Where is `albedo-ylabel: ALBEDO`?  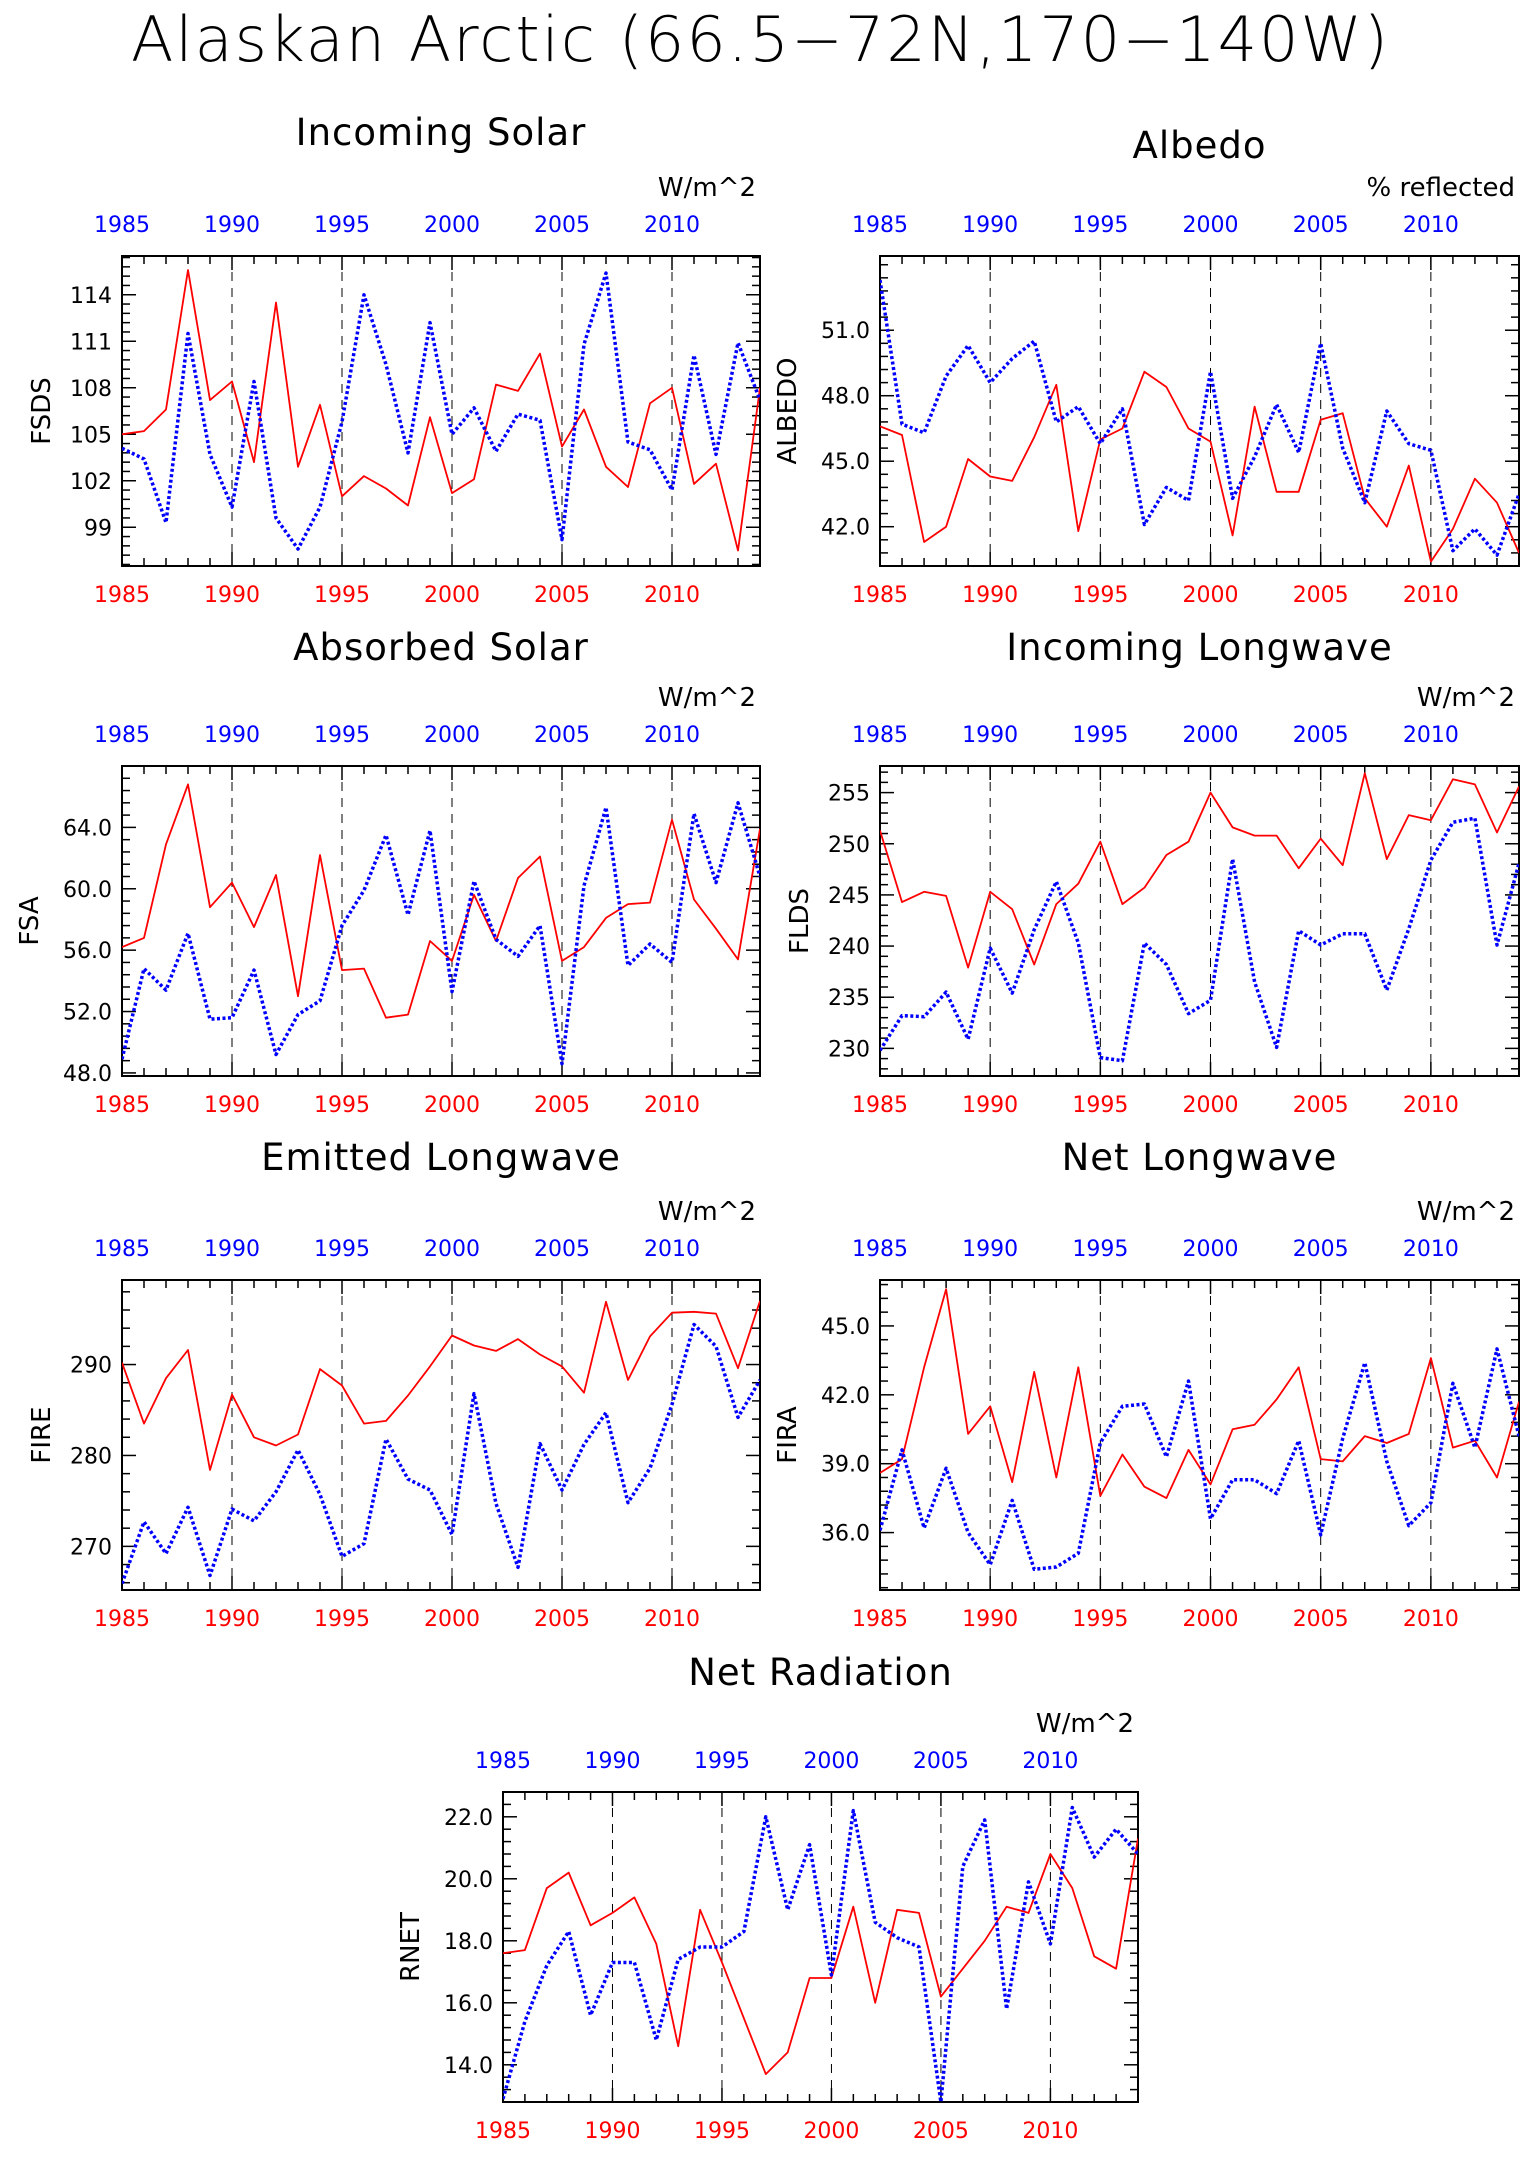
albedo-ylabel: ALBEDO is located at coordinates (788, 410).